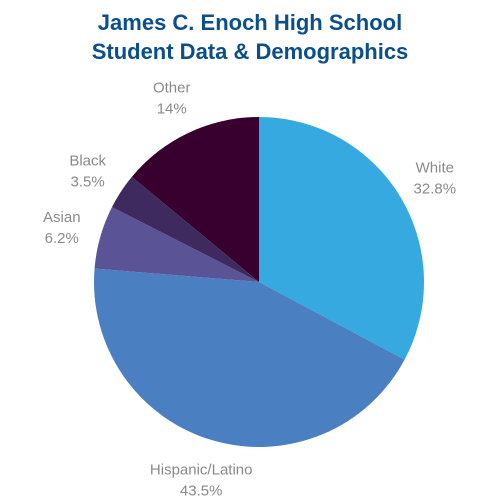 This screenshot has width=500, height=500. Describe the element at coordinates (201, 470) in the screenshot. I see `slice-name-hispanic-latino: Hispanic/Latino` at that location.